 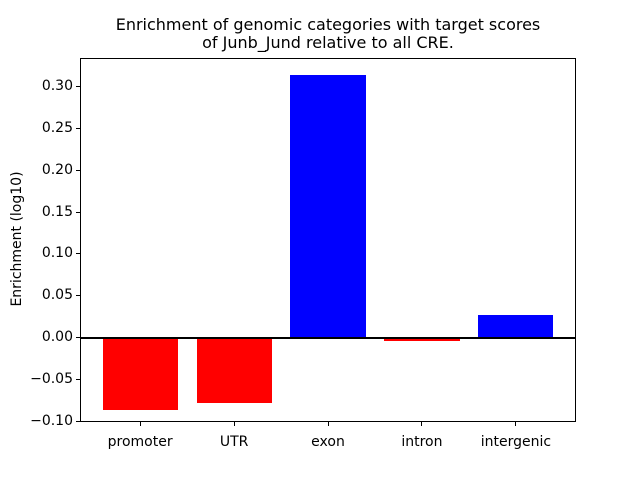 What do you see at coordinates (57, 169) in the screenshot?
I see `y-tick-label: 0.20` at bounding box center [57, 169].